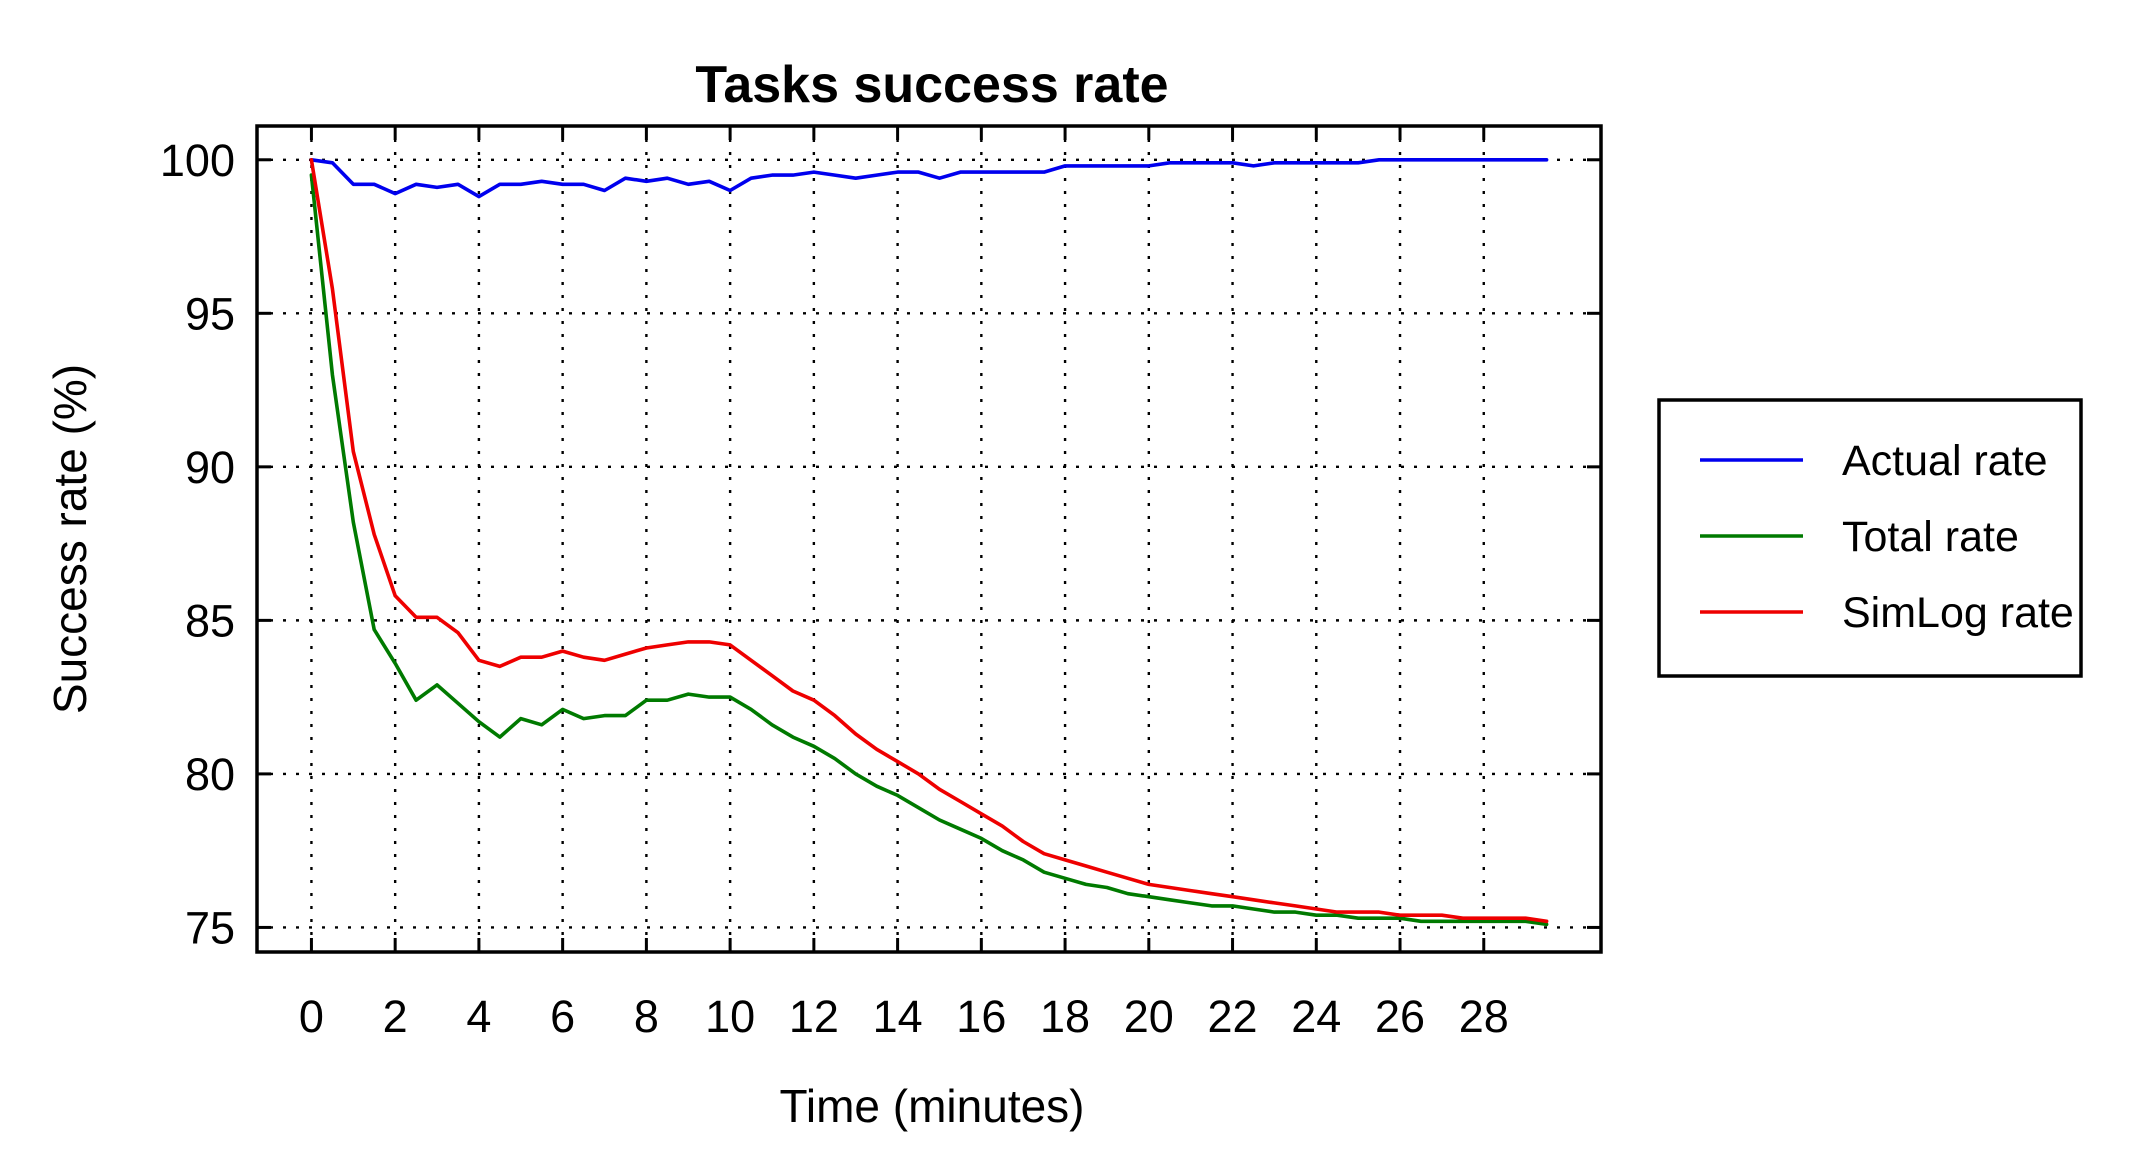 The height and width of the screenshot is (1170, 2137). I want to click on y-tick-label: 100, so click(197, 160).